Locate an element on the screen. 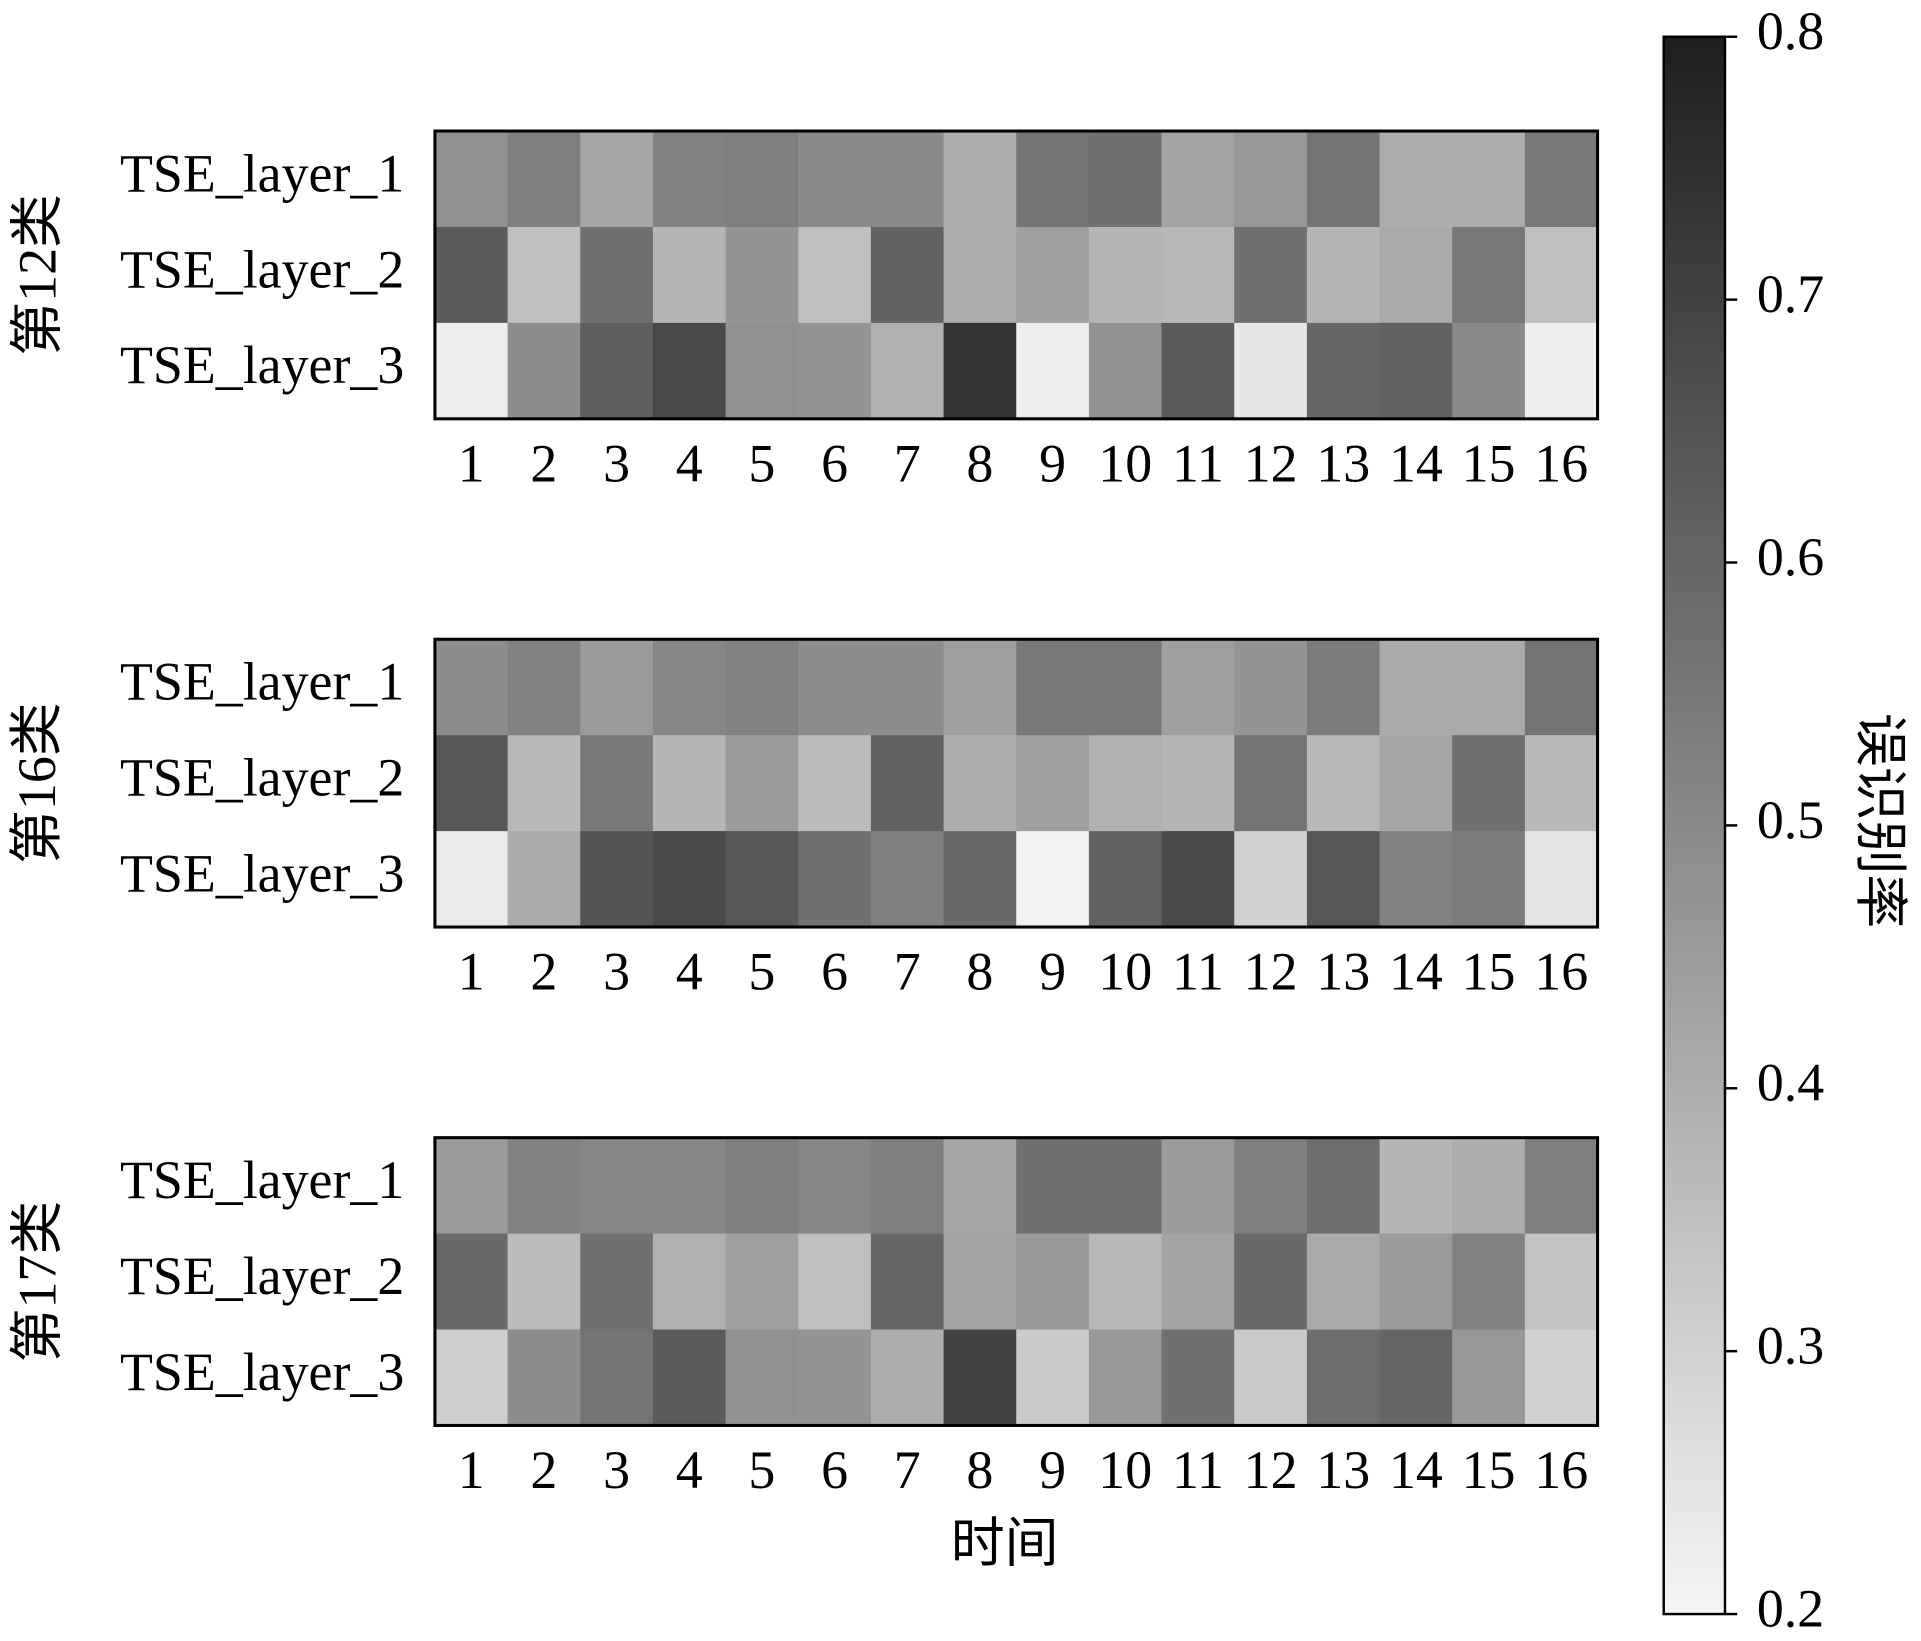 The image size is (1921, 1641). x-tick-label: 15 is located at coordinates (1489, 463).